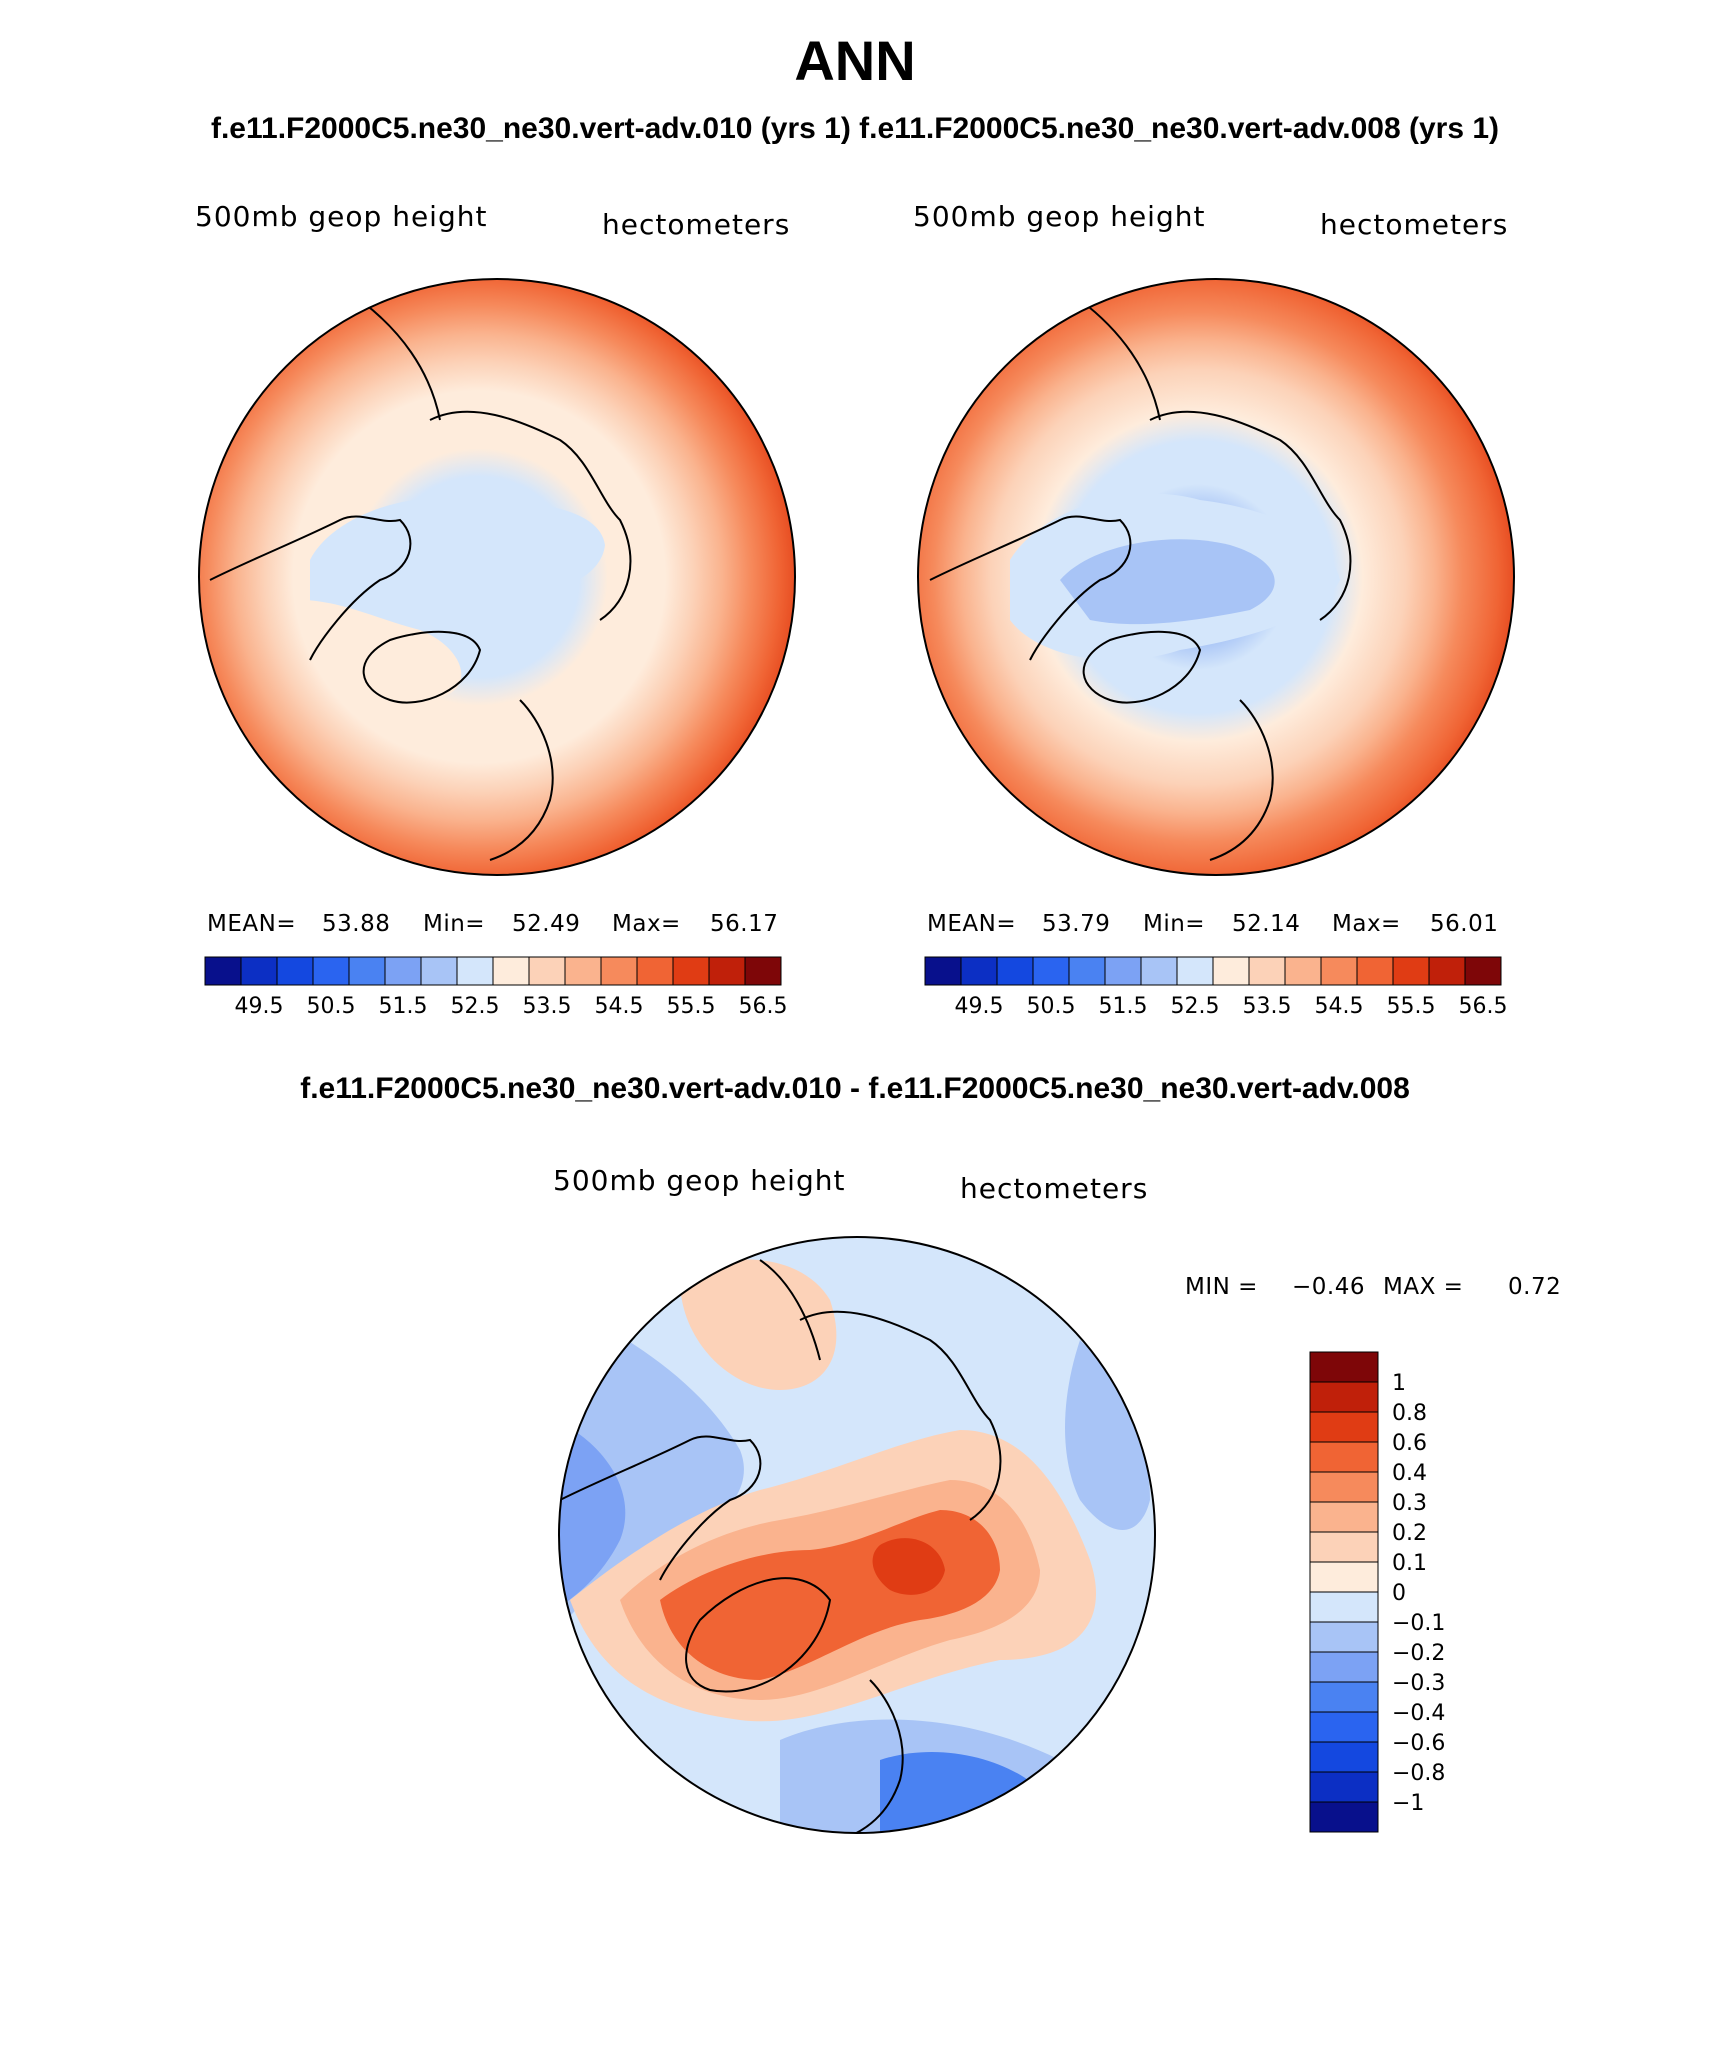  Describe the element at coordinates (1051, 1006) in the screenshot. I see `panel2-colorbar-tick-label: 50.5` at that location.